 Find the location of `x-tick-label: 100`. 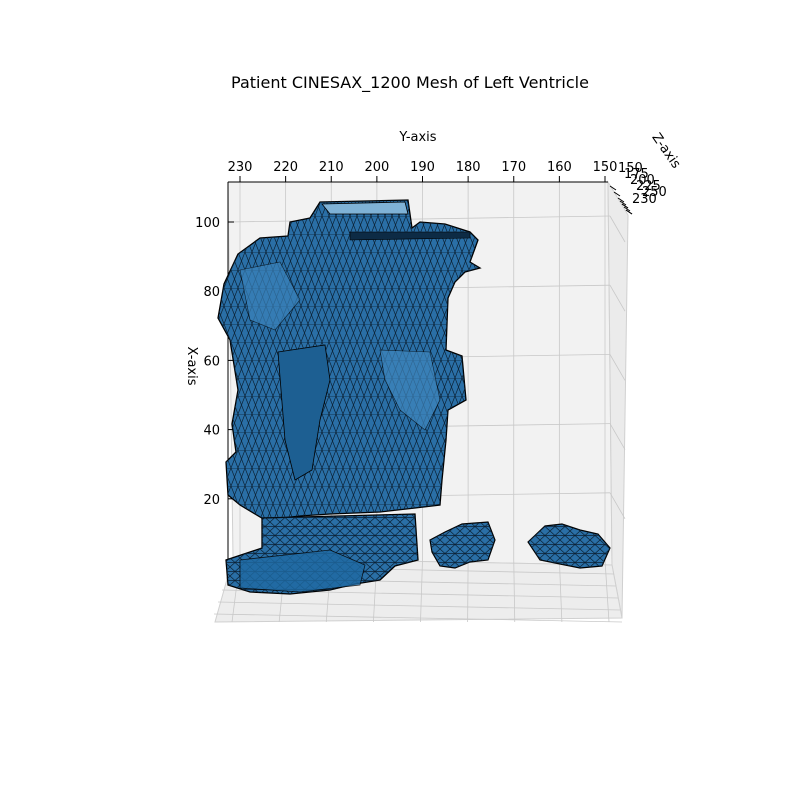

x-tick-label: 100 is located at coordinates (207, 223).